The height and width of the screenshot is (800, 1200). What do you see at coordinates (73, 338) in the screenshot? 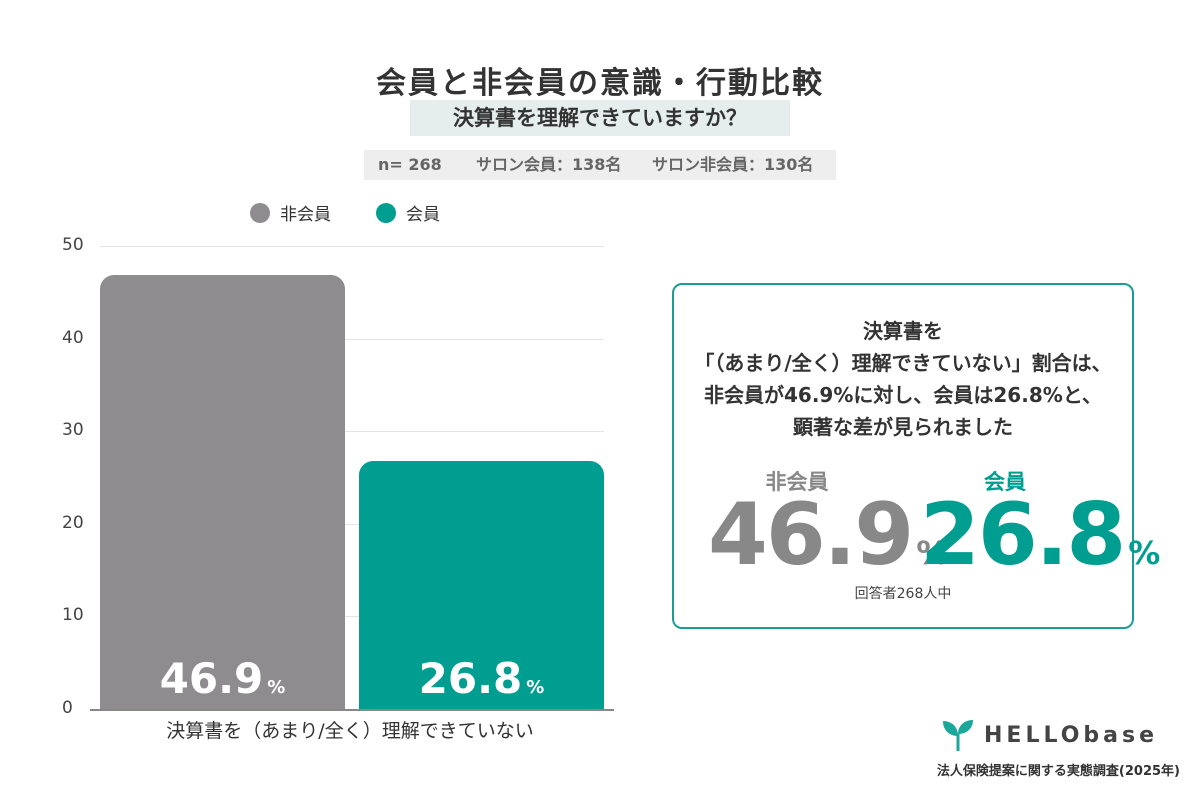
I see `y-tick-label: 40` at bounding box center [73, 338].